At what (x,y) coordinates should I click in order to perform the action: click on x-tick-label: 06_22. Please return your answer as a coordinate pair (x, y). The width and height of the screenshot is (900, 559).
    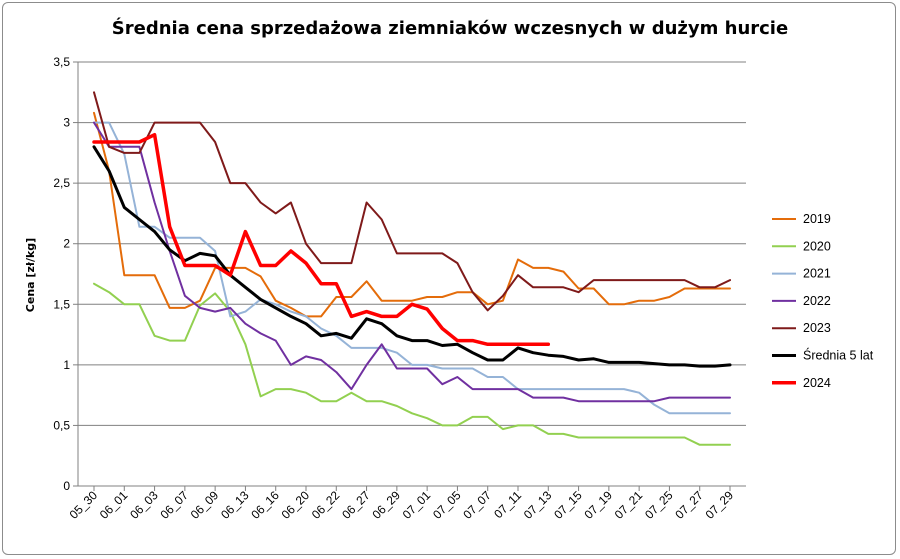
    Looking at the image, I should click on (326, 505).